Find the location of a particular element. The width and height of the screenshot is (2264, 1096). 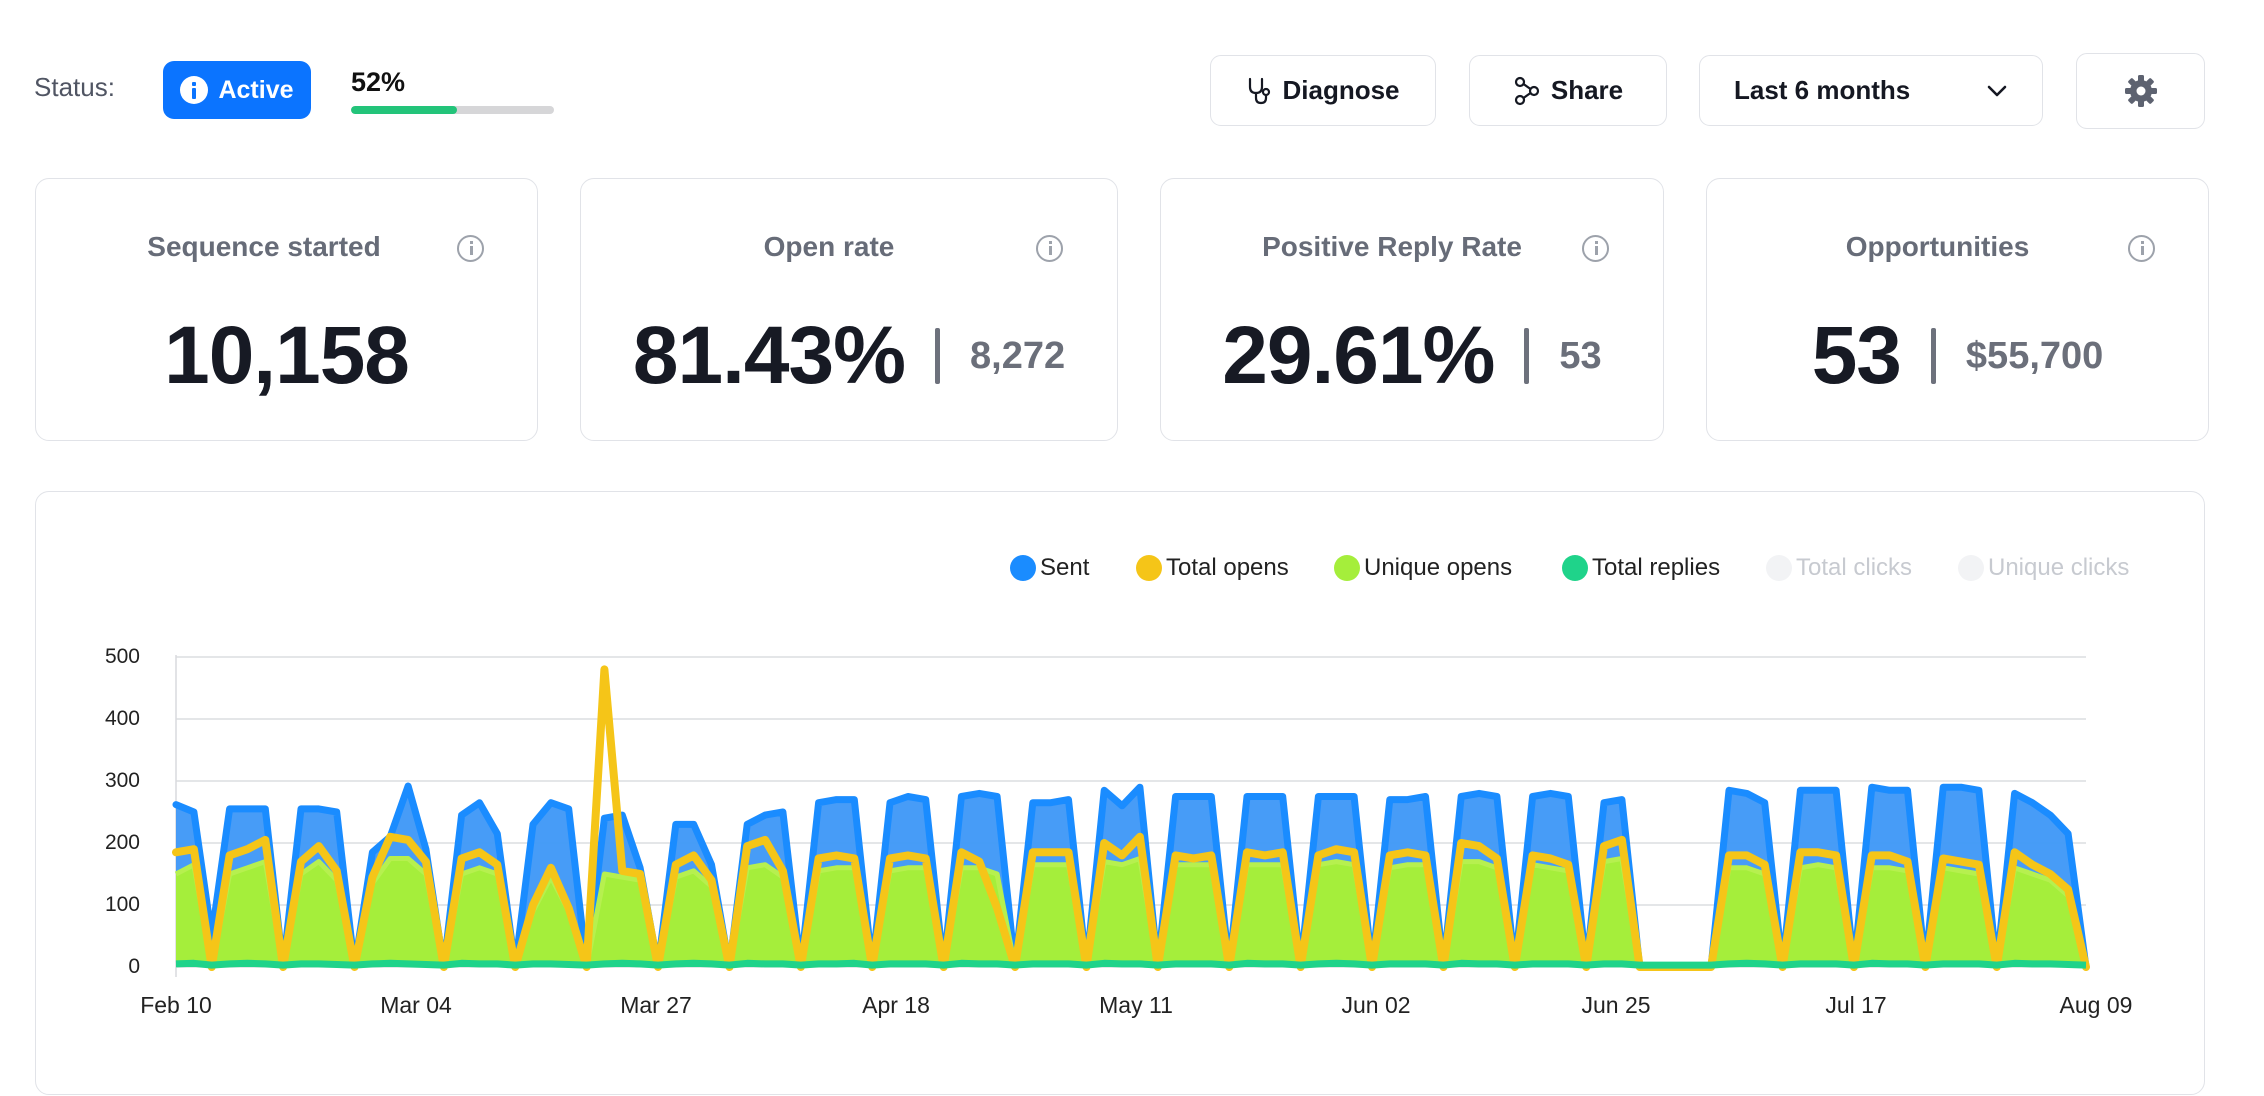

legend-item-sent: Sent is located at coordinates (1049, 568).